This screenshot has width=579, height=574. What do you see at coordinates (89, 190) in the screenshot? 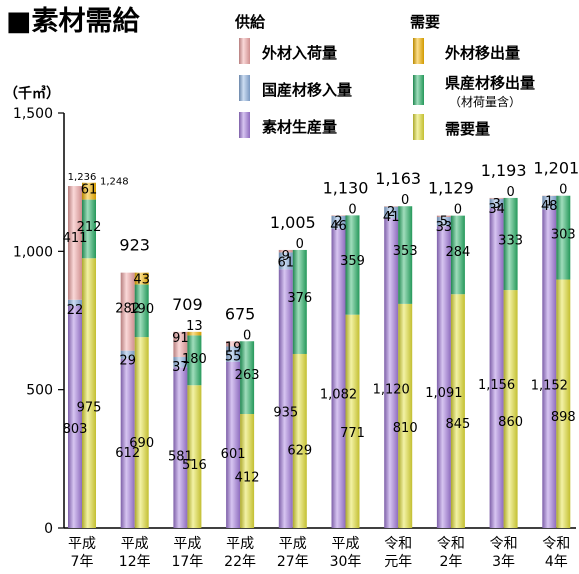
I see `label-export: 61` at bounding box center [89, 190].